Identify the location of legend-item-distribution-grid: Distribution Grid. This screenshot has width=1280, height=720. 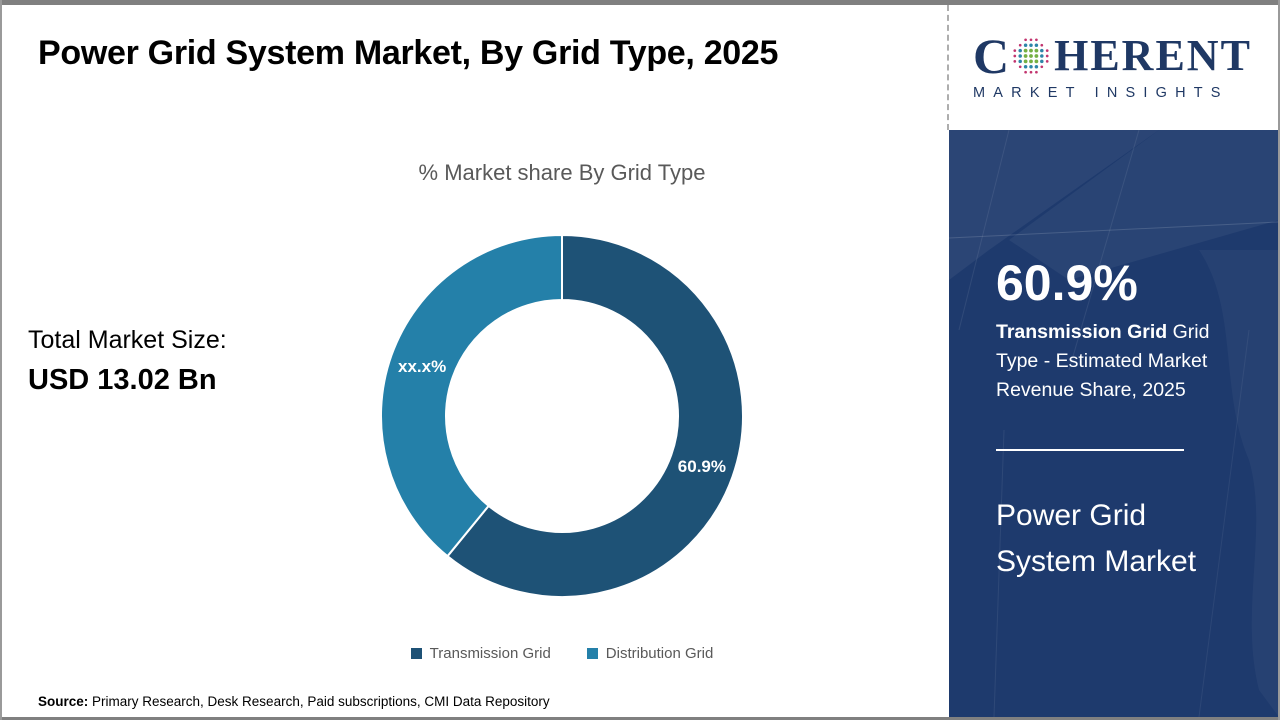
(650, 653).